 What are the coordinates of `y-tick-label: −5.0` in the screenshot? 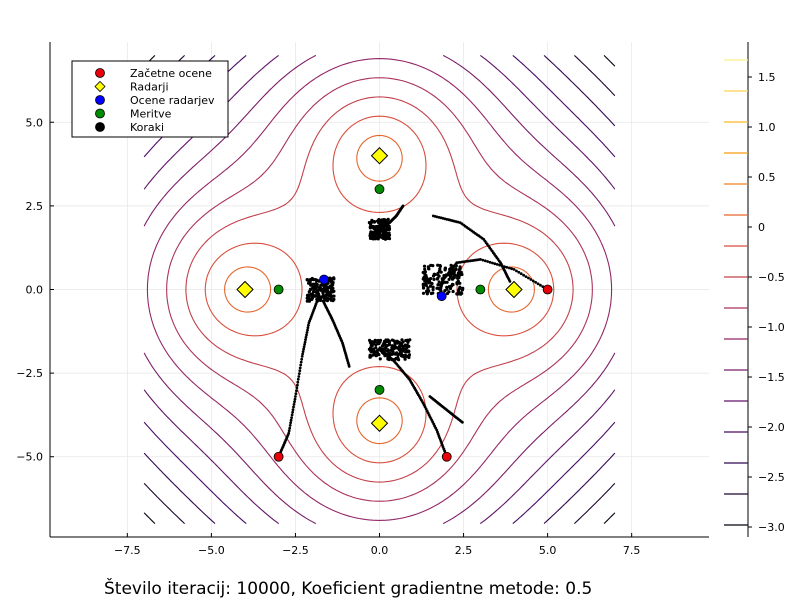 It's located at (29, 457).